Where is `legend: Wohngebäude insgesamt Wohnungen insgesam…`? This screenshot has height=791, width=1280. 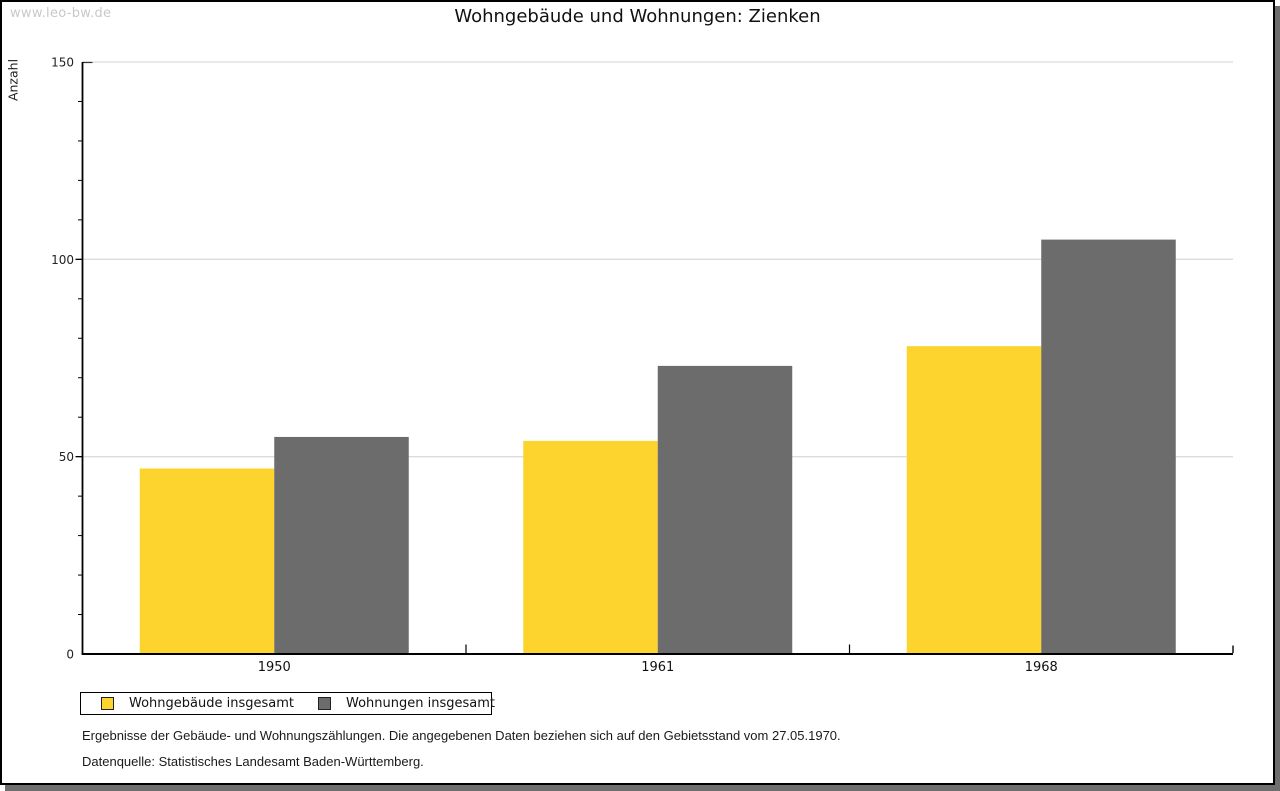
legend: Wohngebäude insgesamt Wohnungen insgesam… is located at coordinates (287, 703).